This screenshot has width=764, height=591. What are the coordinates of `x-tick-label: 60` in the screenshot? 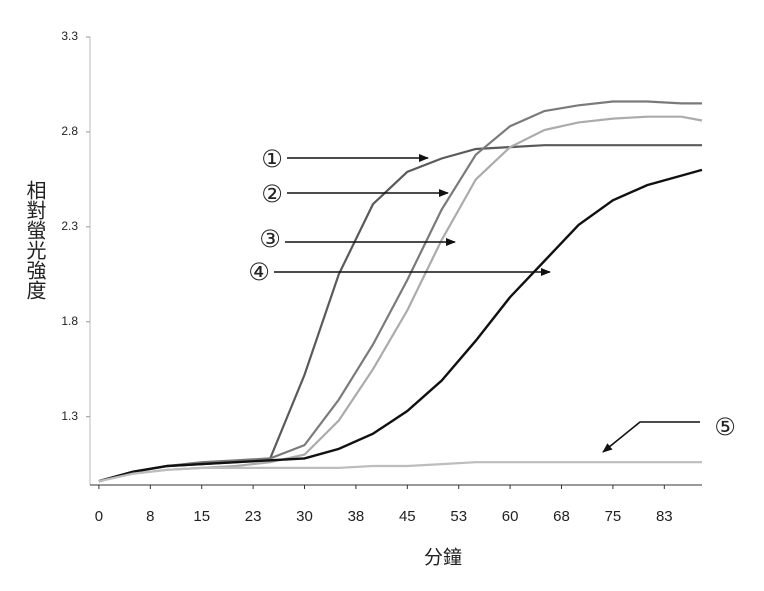 It's located at (510, 516).